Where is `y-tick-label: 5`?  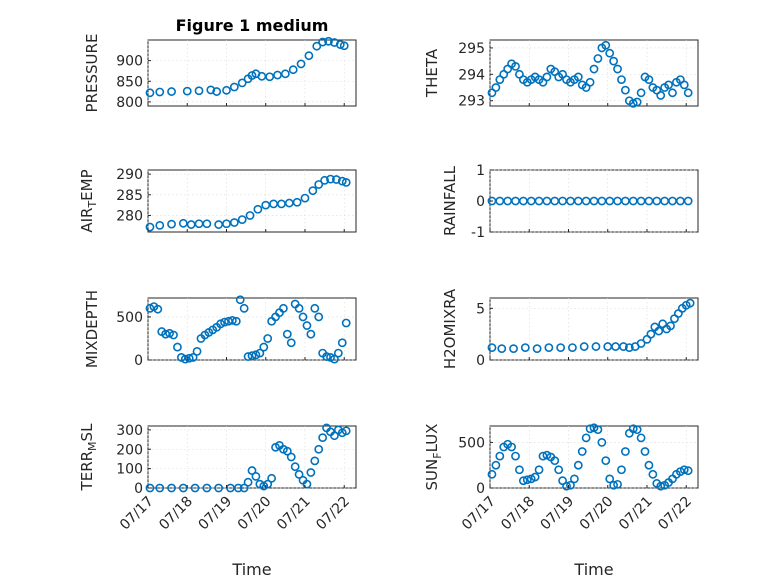 y-tick-label: 5 is located at coordinates (480, 309).